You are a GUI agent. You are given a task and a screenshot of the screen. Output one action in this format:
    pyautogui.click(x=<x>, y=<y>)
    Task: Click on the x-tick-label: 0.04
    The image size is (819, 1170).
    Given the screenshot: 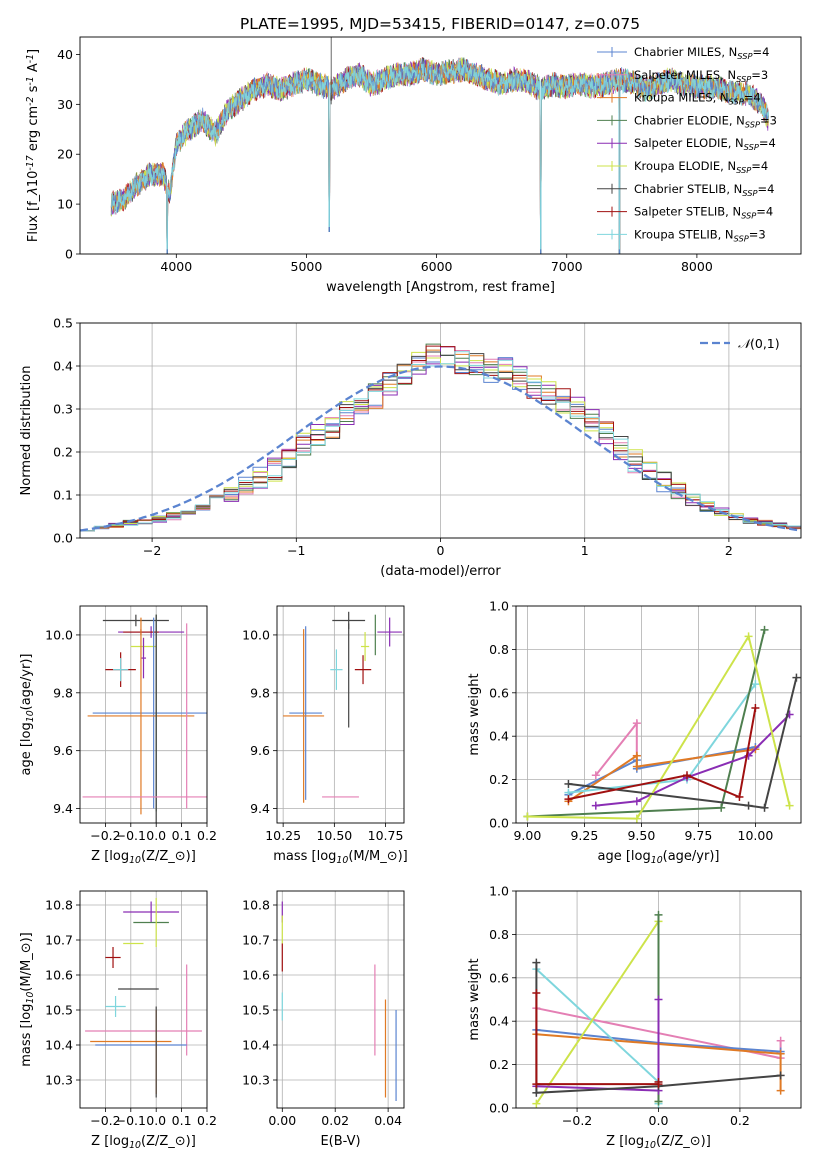 What is the action you would take?
    pyautogui.click(x=388, y=1120)
    